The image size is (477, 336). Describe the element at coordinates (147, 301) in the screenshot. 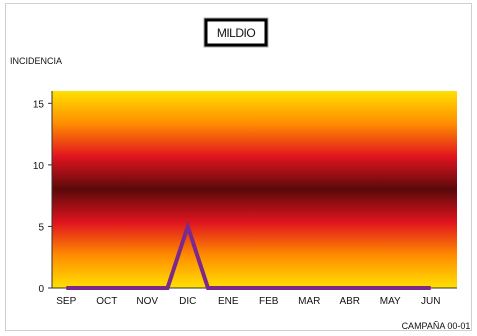

I see `x-tick-label: NOV` at that location.